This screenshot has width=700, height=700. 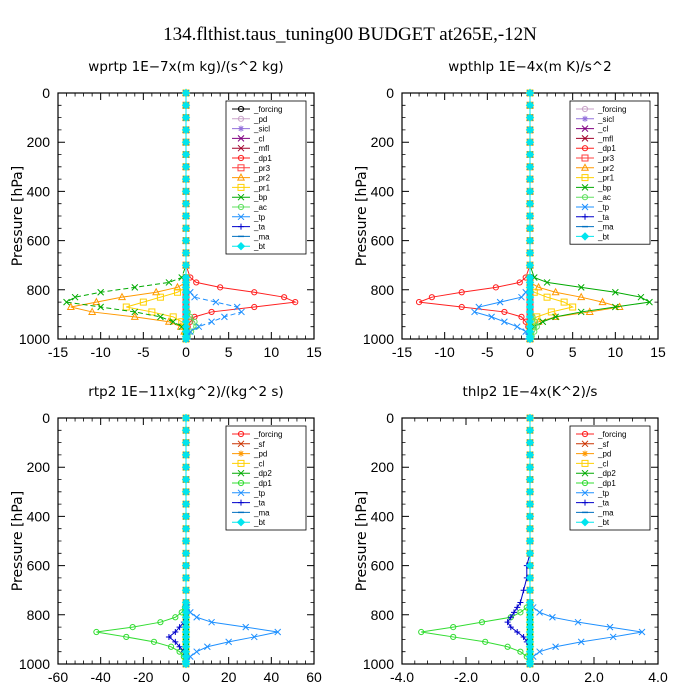 What do you see at coordinates (261, 148) in the screenshot?
I see `legend-label: _mfl` at bounding box center [261, 148].